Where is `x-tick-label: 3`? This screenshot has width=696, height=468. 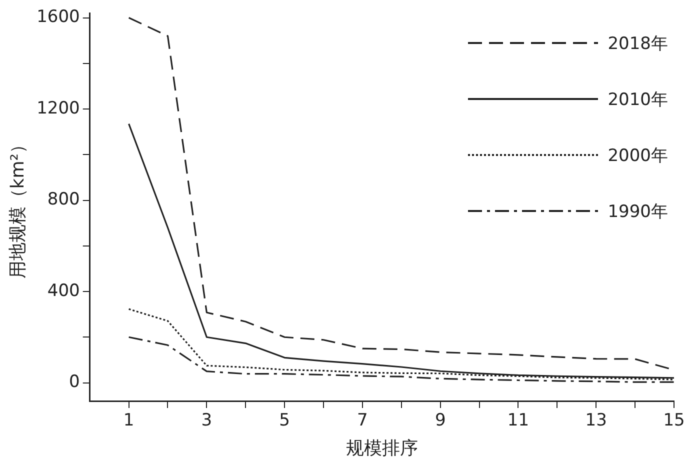
x-tick-label: 3 is located at coordinates (206, 420).